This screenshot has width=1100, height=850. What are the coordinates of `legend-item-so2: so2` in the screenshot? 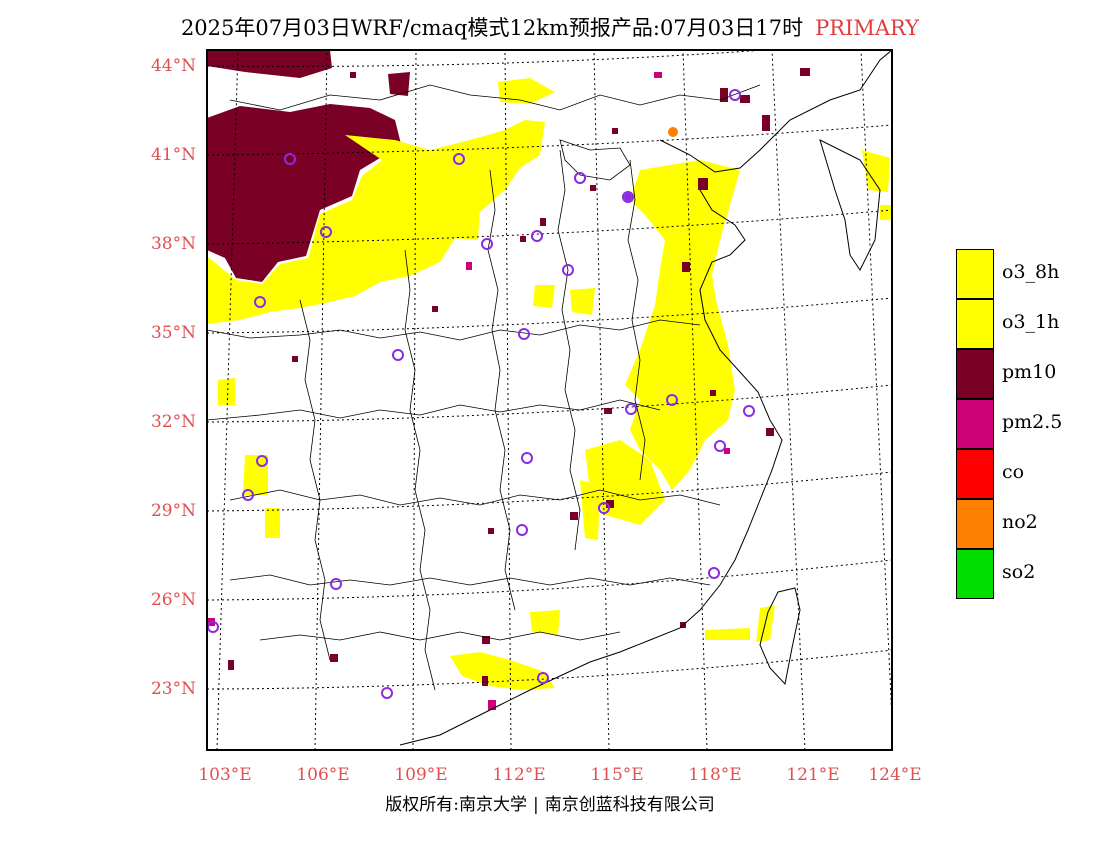 It's located at (1028, 574).